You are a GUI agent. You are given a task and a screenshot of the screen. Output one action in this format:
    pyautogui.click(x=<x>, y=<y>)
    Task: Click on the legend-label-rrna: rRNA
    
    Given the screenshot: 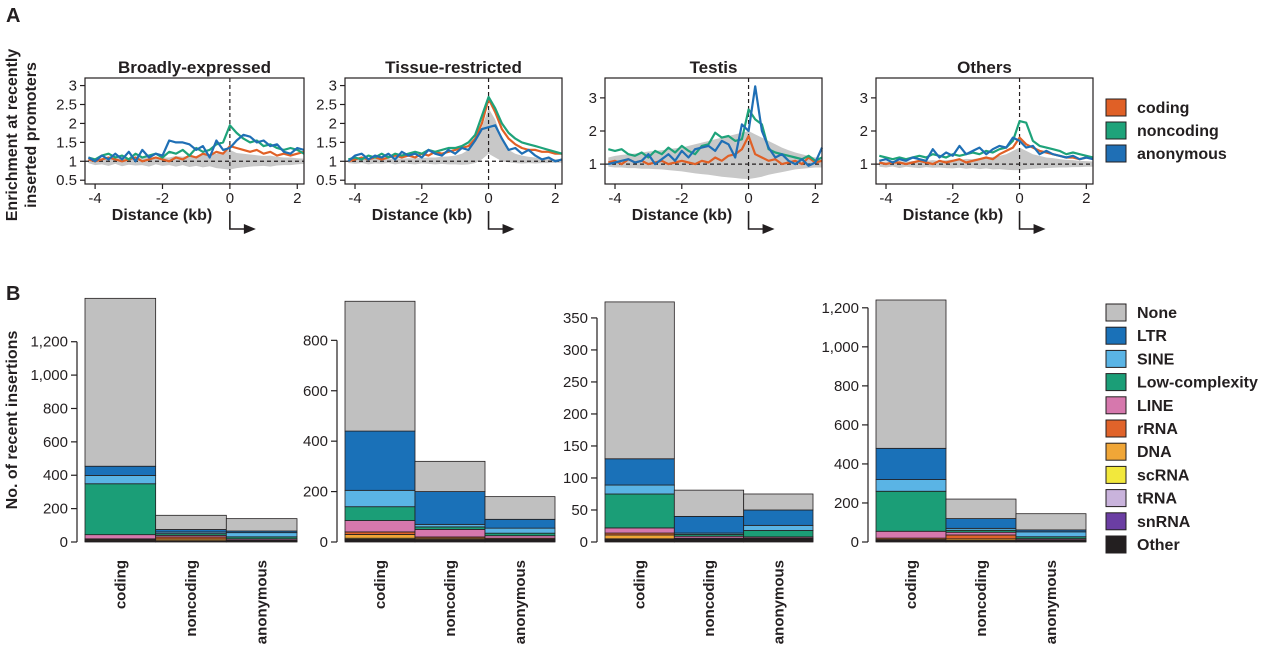 What is the action you would take?
    pyautogui.click(x=1157, y=429)
    